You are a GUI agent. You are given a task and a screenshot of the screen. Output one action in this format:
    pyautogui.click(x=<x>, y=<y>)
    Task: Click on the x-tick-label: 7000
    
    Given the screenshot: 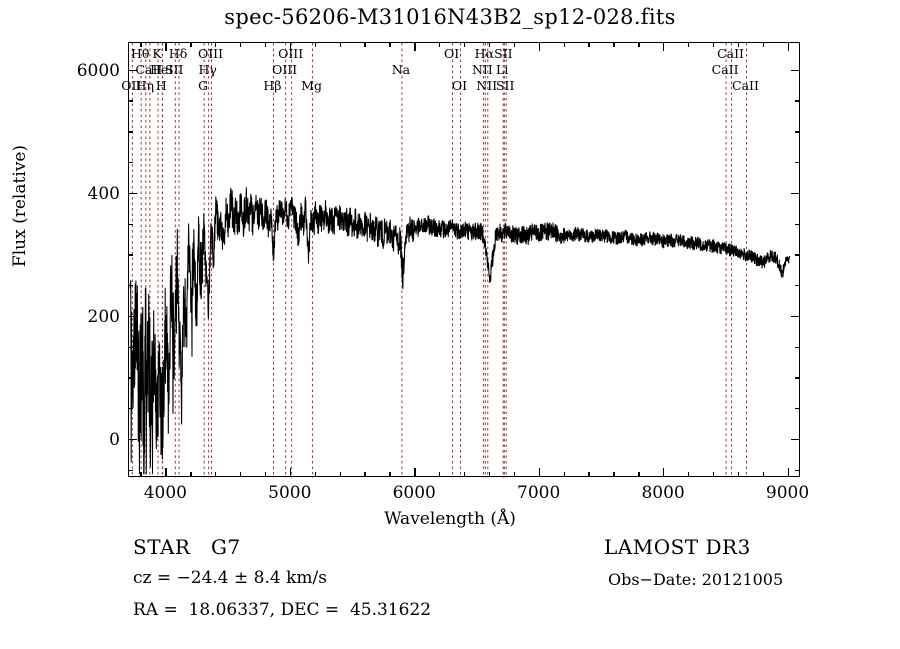 What is the action you would take?
    pyautogui.click(x=539, y=493)
    